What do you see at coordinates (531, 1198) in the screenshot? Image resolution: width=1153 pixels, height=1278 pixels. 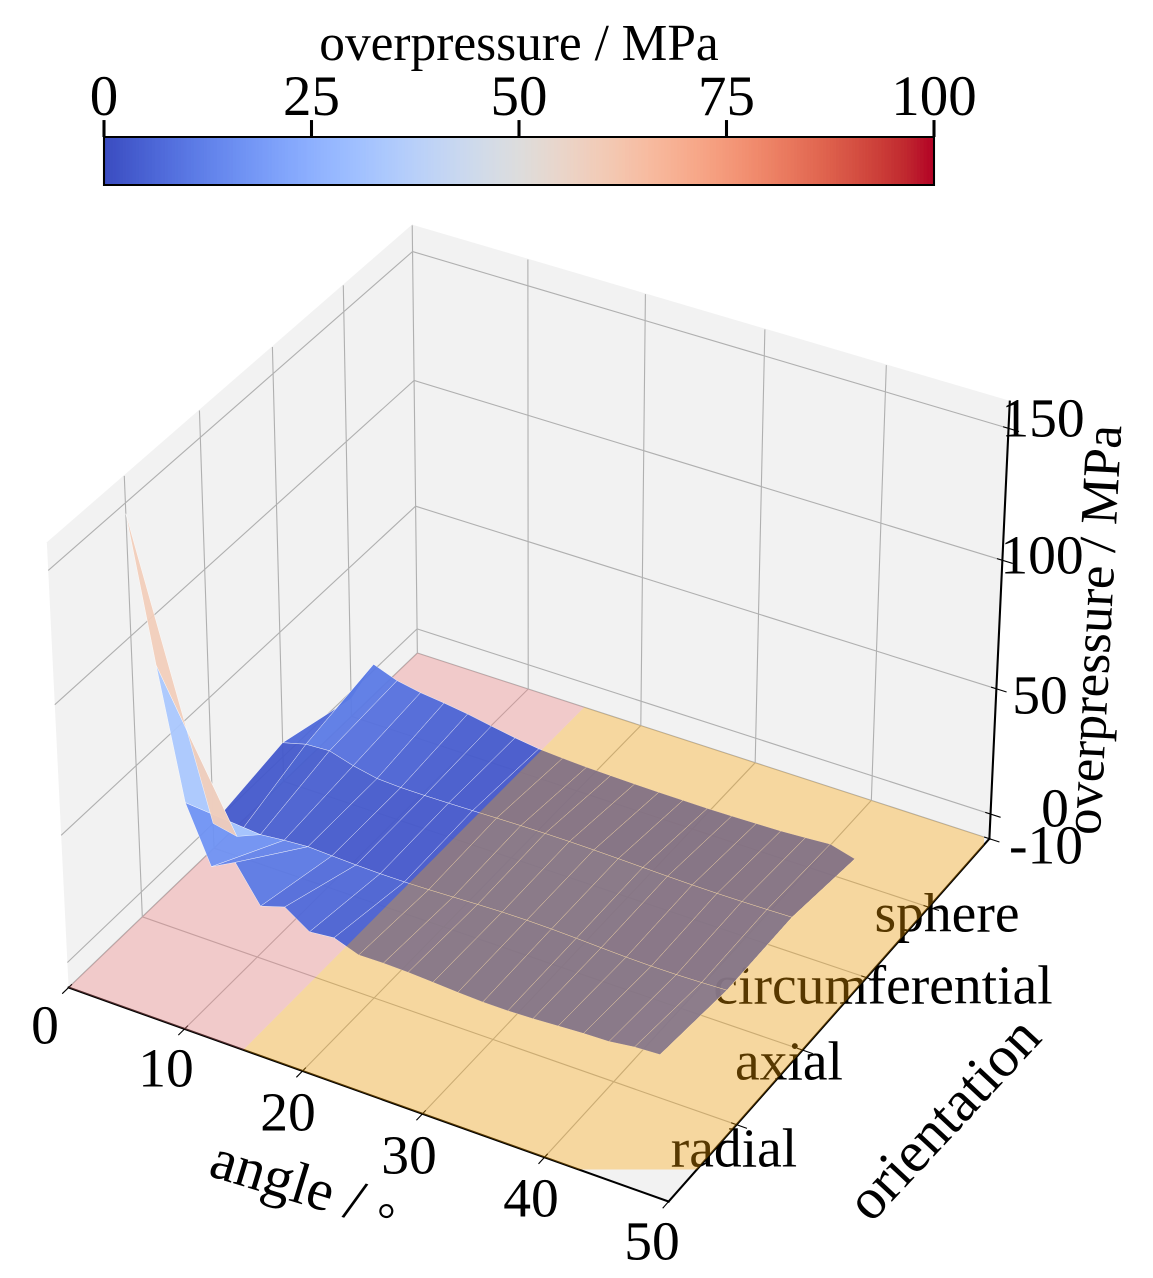 I see `svg-text: 40` at bounding box center [531, 1198].